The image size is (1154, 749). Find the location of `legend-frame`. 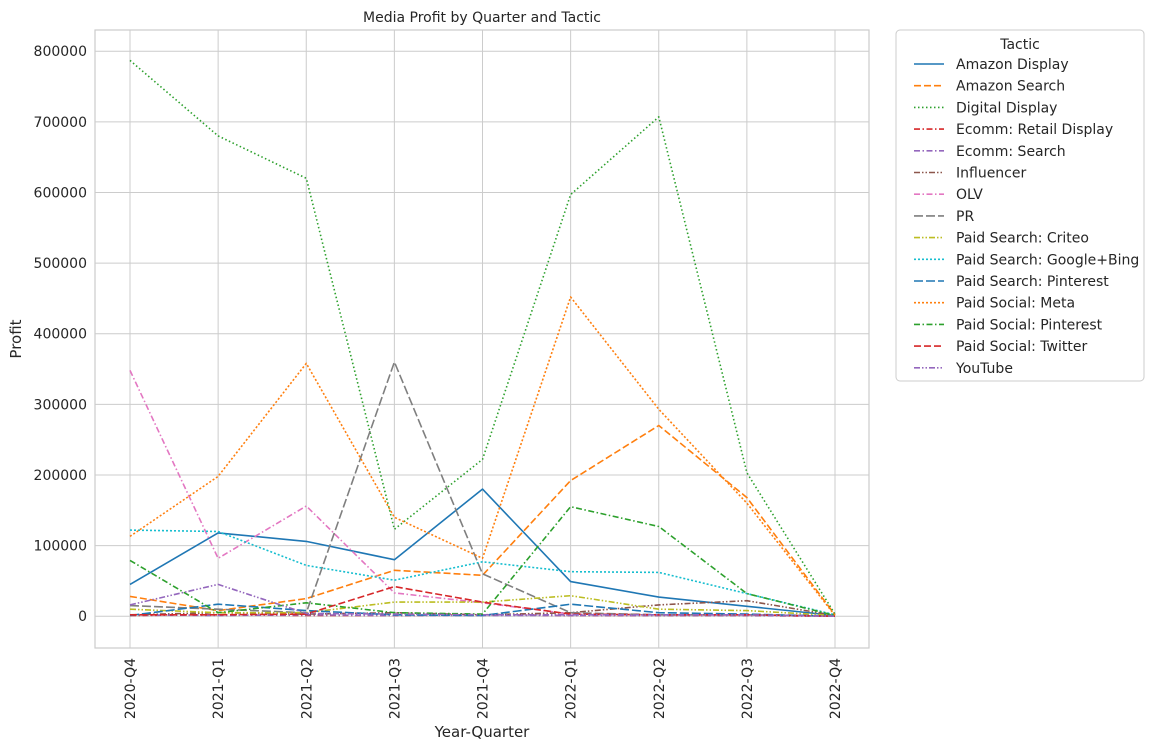

legend-frame is located at coordinates (1020, 205).